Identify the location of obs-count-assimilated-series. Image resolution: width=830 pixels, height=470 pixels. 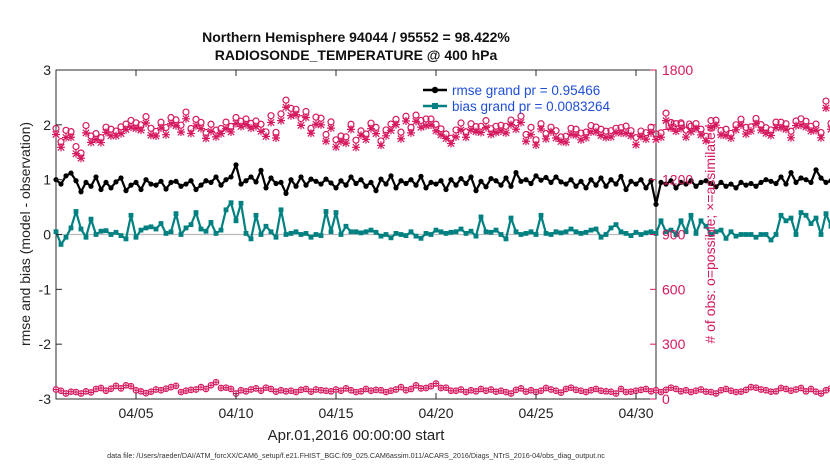
(441, 133).